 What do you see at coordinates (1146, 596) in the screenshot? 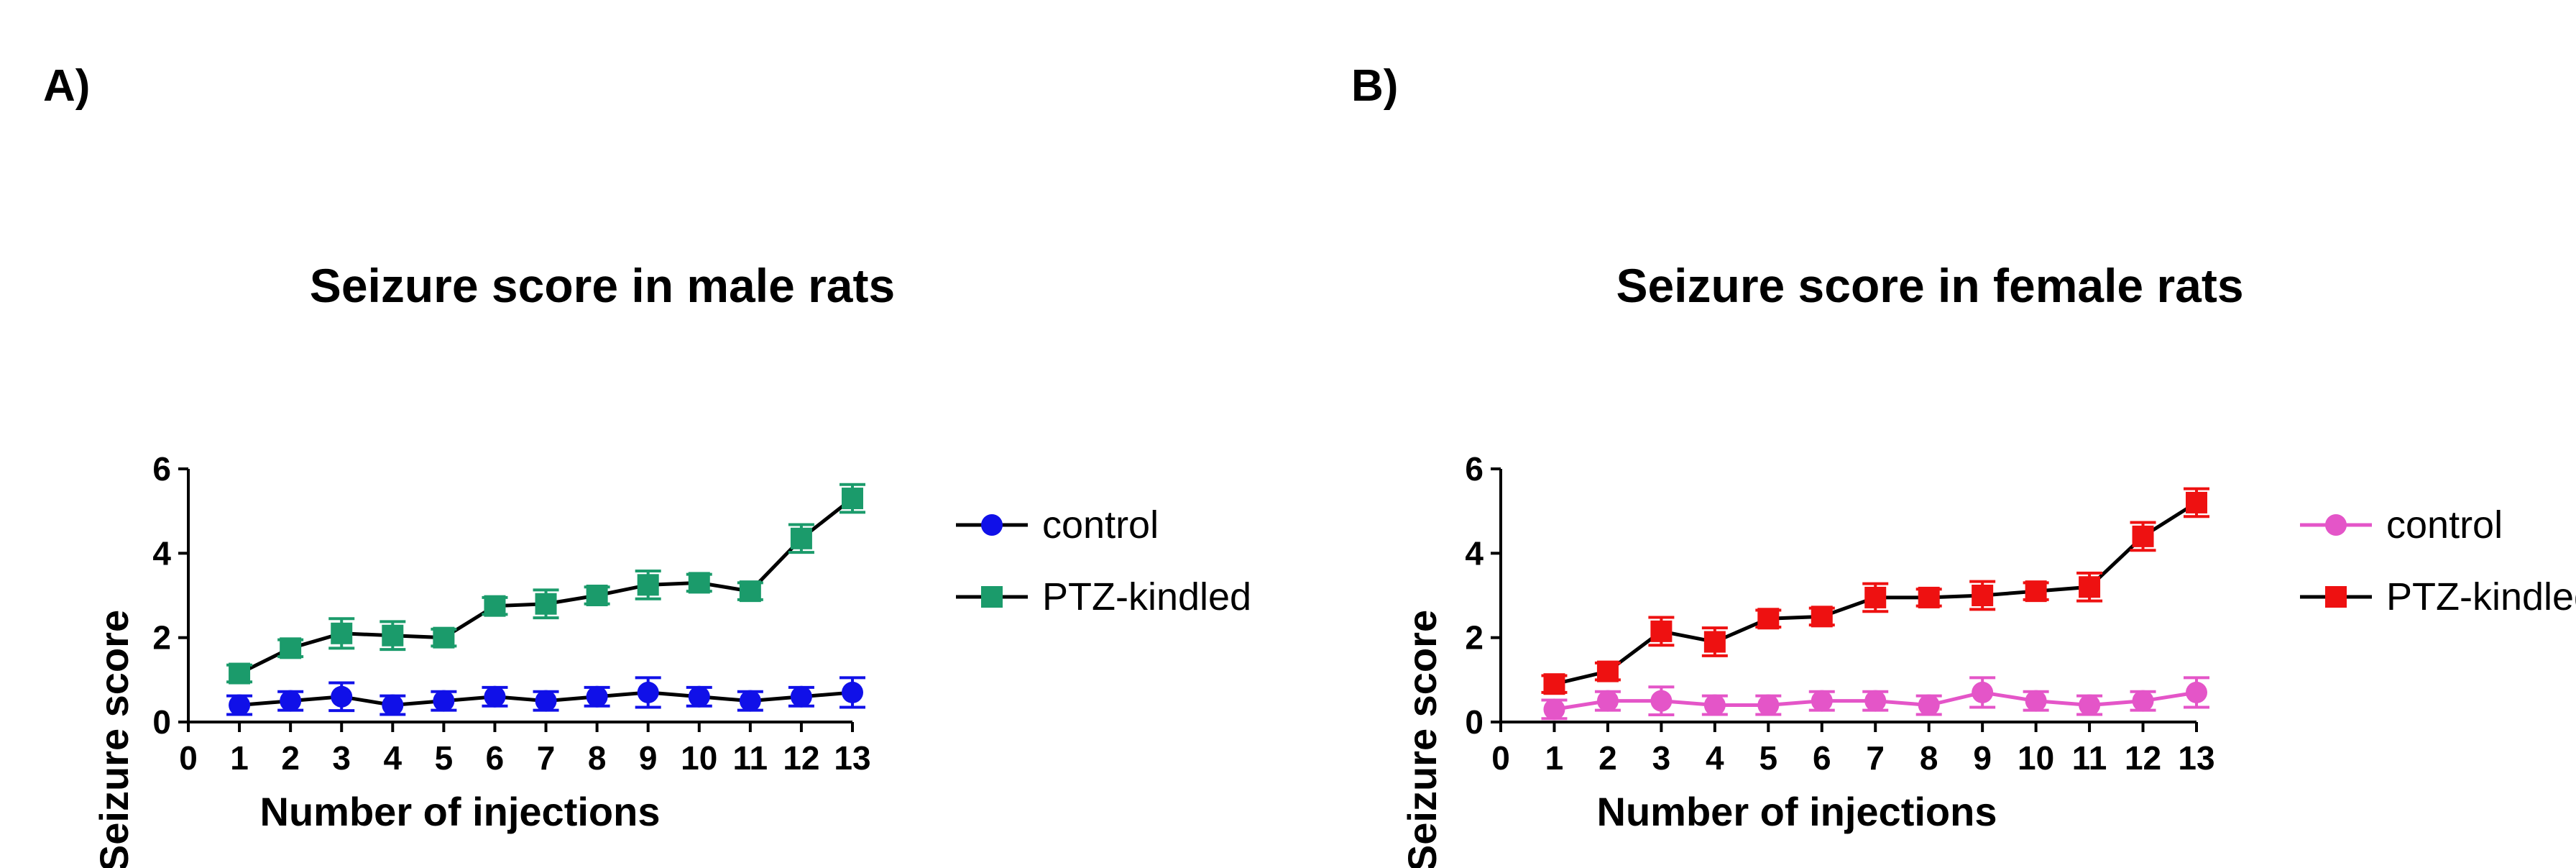
I see `legend-label: PTZ-kindled` at bounding box center [1146, 596].